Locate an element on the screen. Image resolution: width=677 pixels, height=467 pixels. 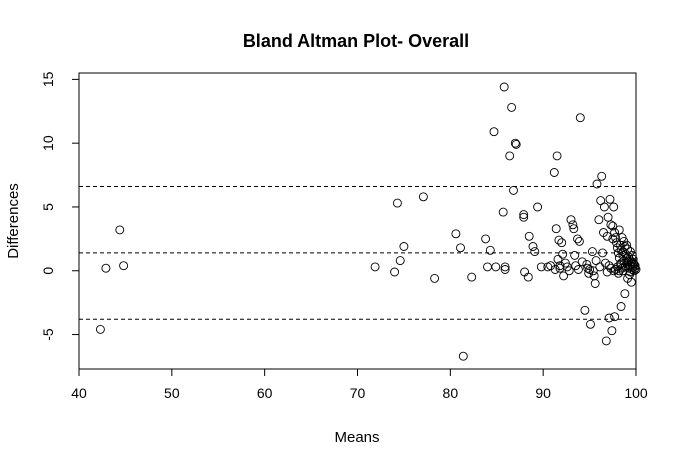
x-axis-label: Means is located at coordinates (356, 437).